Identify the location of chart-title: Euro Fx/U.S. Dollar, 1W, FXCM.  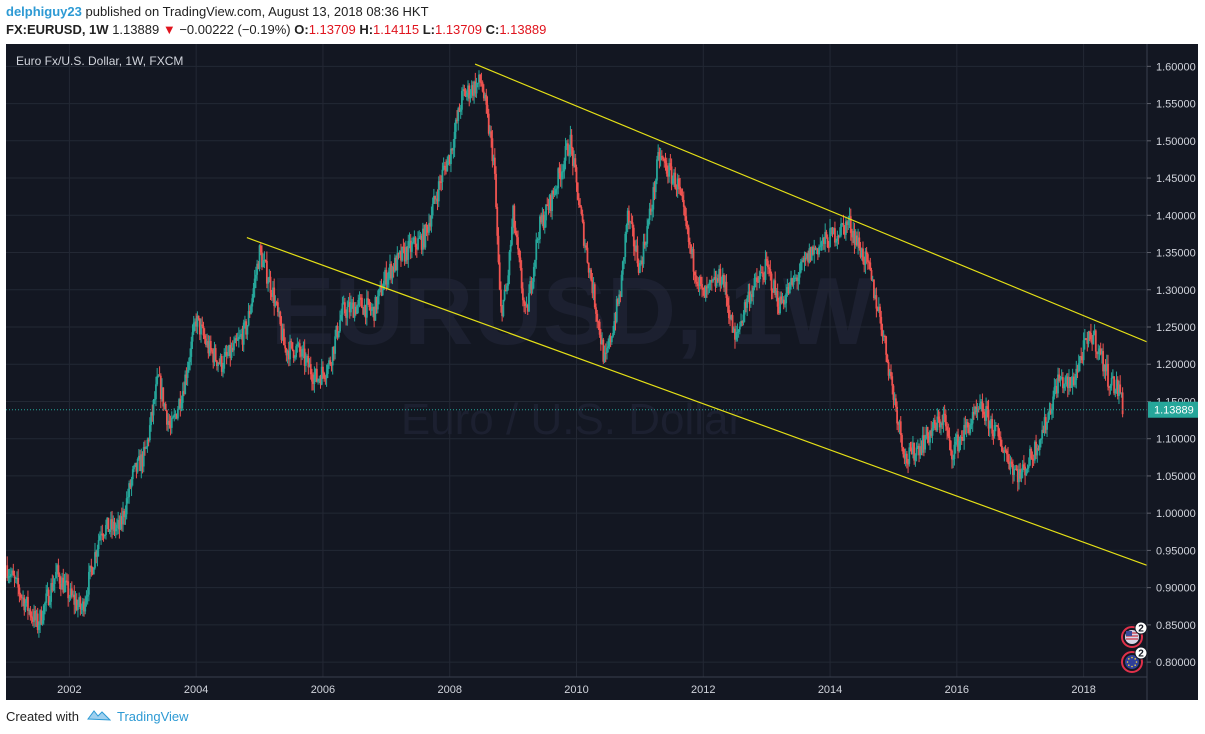
(99, 61).